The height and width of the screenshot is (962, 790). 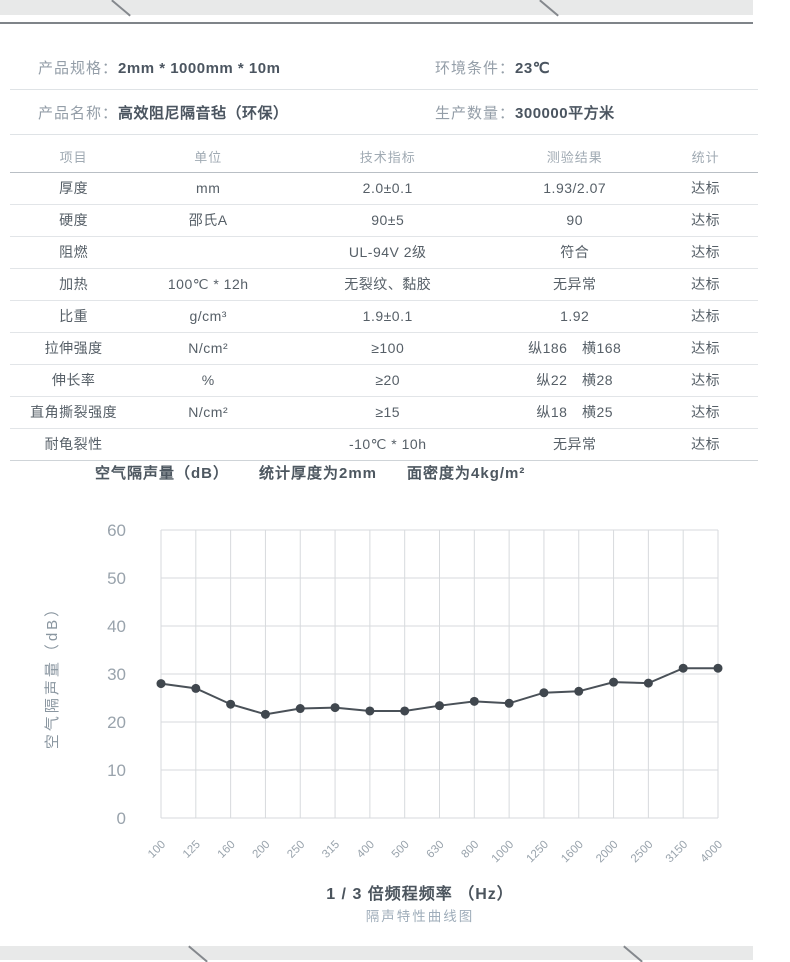 I want to click on chart-heading: 空气隔声量（dB） 统计厚度为2mm 面密度为4kg/m², so click(x=325, y=472).